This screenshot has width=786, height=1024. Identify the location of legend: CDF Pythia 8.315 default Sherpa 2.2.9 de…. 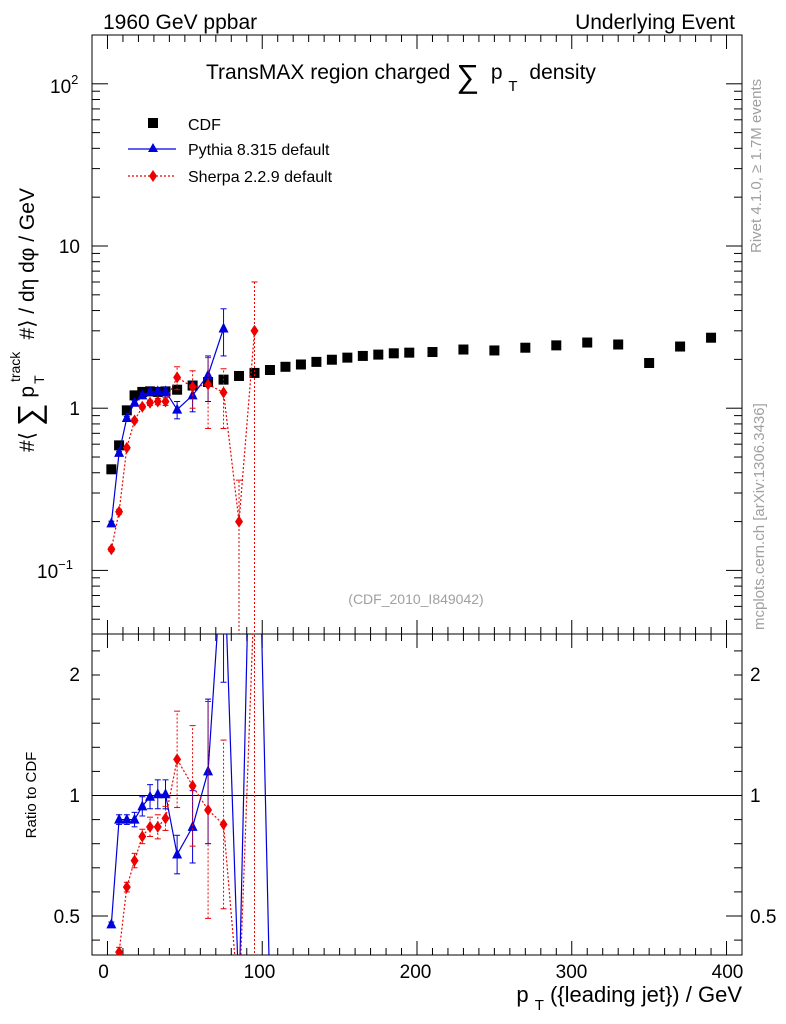
(230, 151).